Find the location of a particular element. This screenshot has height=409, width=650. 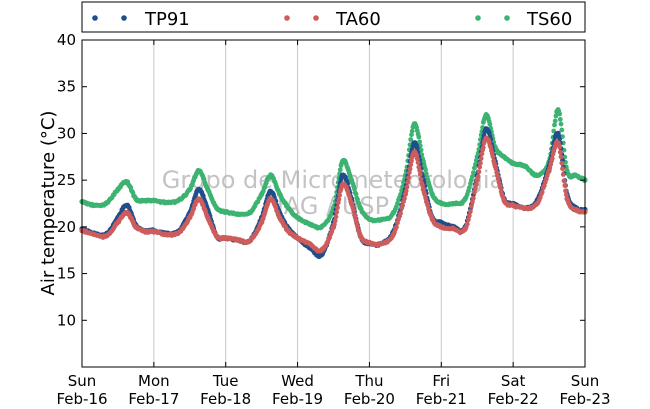

y-tick-label: 15 is located at coordinates (66, 274).